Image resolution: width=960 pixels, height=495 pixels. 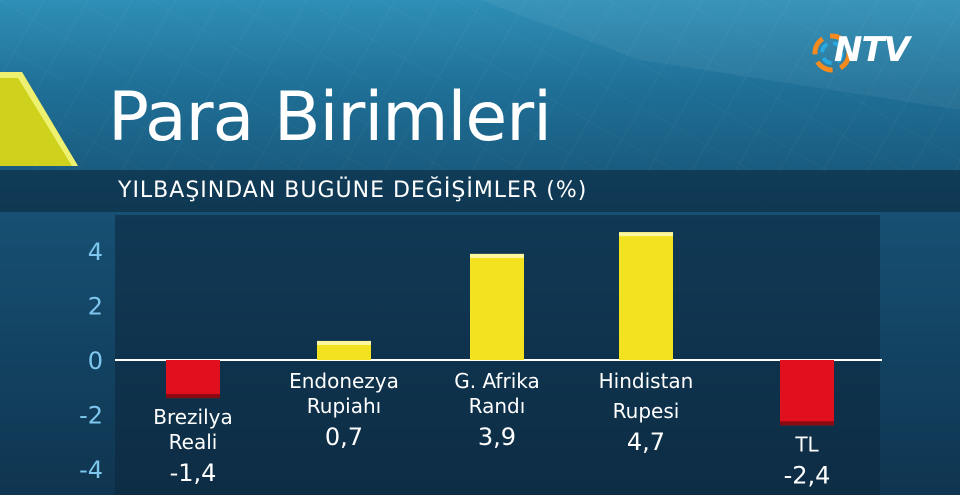 What do you see at coordinates (497, 406) in the screenshot?
I see `category-label: Randı` at bounding box center [497, 406].